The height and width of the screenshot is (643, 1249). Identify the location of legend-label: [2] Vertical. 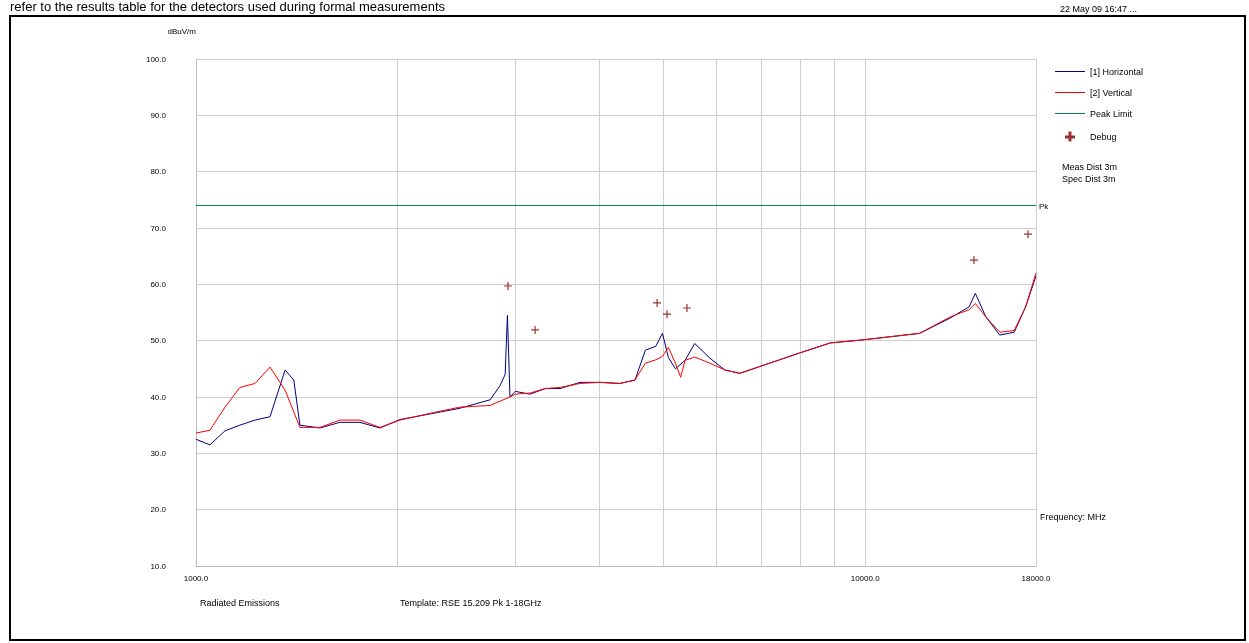
(1111, 92).